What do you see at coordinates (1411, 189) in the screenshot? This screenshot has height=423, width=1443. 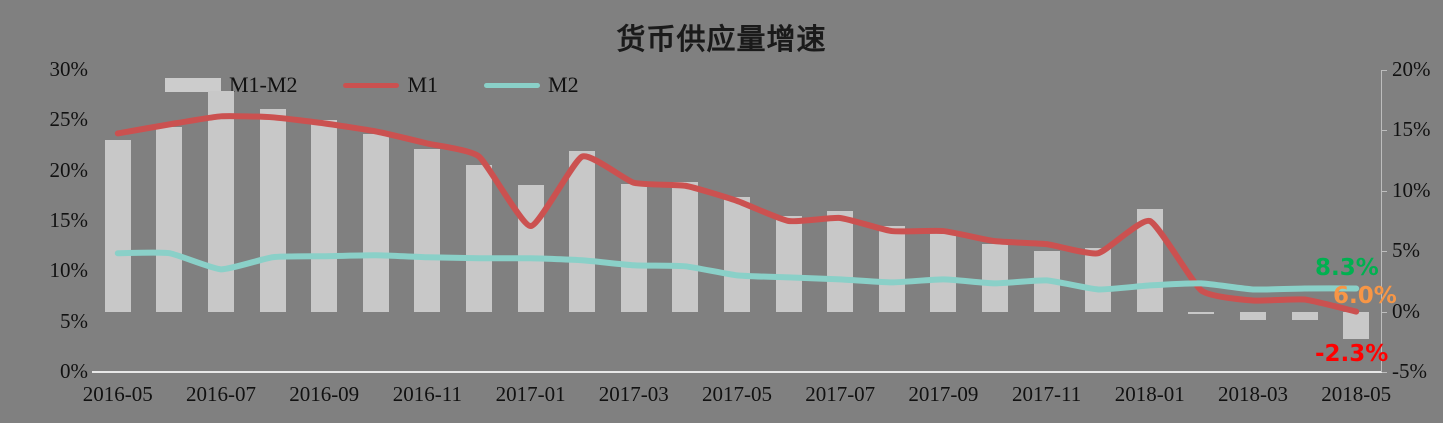 I see `y-right-tick-10: 10%` at bounding box center [1411, 189].